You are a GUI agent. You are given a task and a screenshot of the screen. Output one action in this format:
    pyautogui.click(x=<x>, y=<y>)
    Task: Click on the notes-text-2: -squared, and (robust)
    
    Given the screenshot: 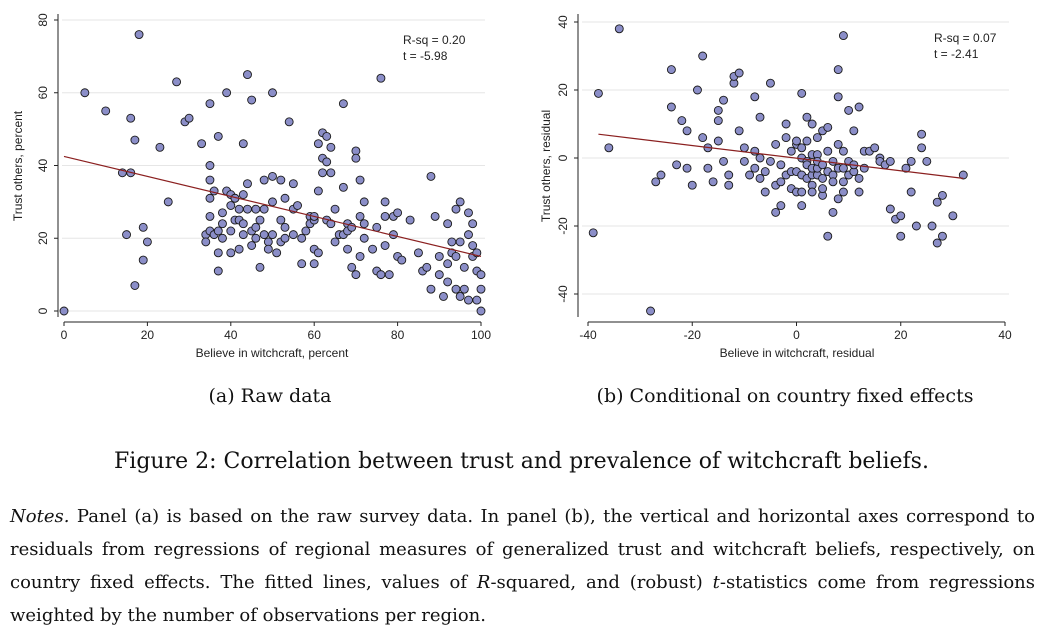 What is the action you would take?
    pyautogui.click(x=601, y=582)
    